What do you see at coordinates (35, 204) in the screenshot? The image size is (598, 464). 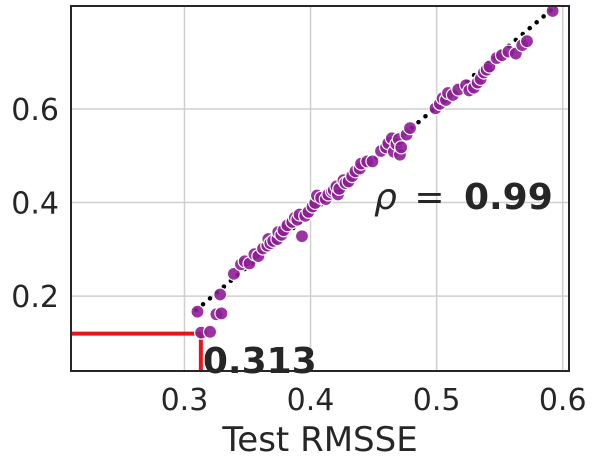 I see `y-tick-label: 0.4` at bounding box center [35, 204].